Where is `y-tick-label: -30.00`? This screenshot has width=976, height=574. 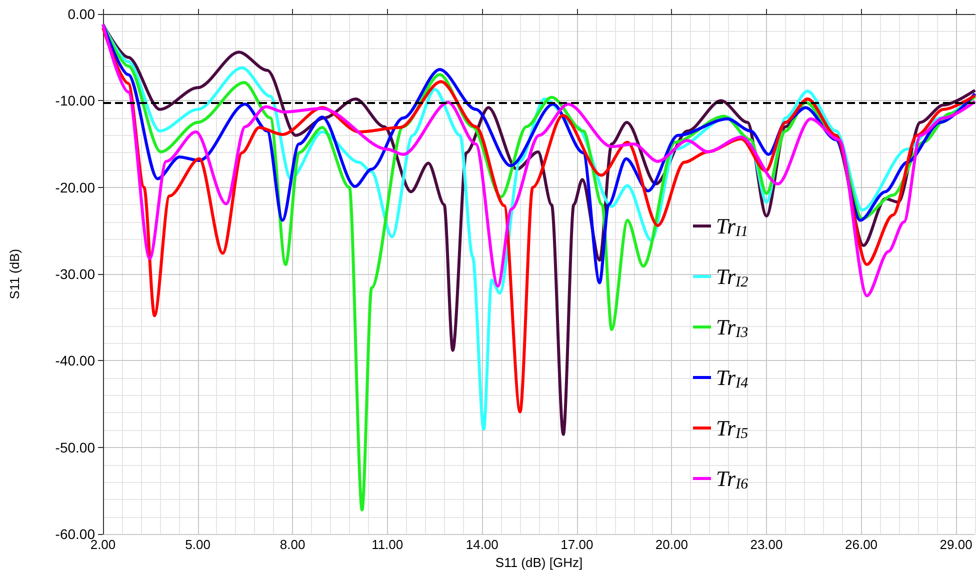 y-tick-label: -30.00 is located at coordinates (75, 274).